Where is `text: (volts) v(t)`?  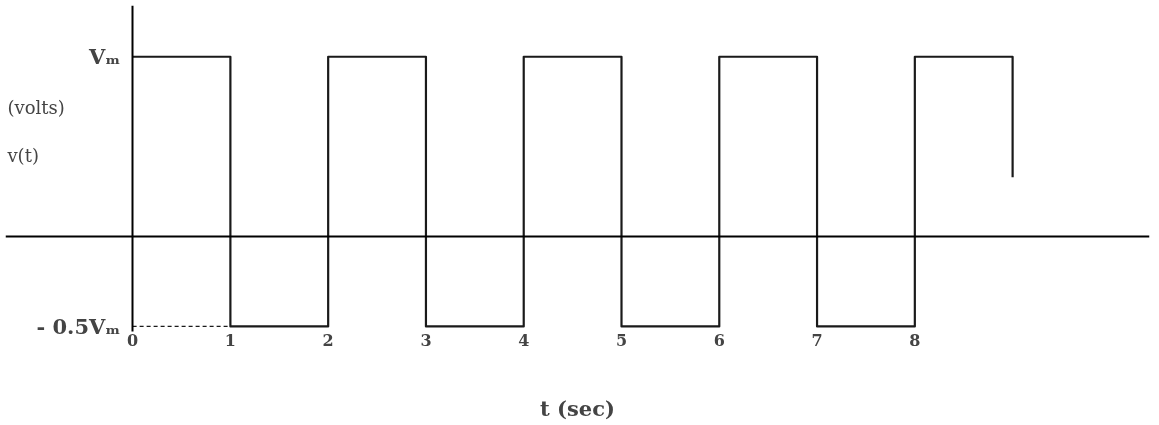 text: (volts) v(t) is located at coordinates (36, 131).